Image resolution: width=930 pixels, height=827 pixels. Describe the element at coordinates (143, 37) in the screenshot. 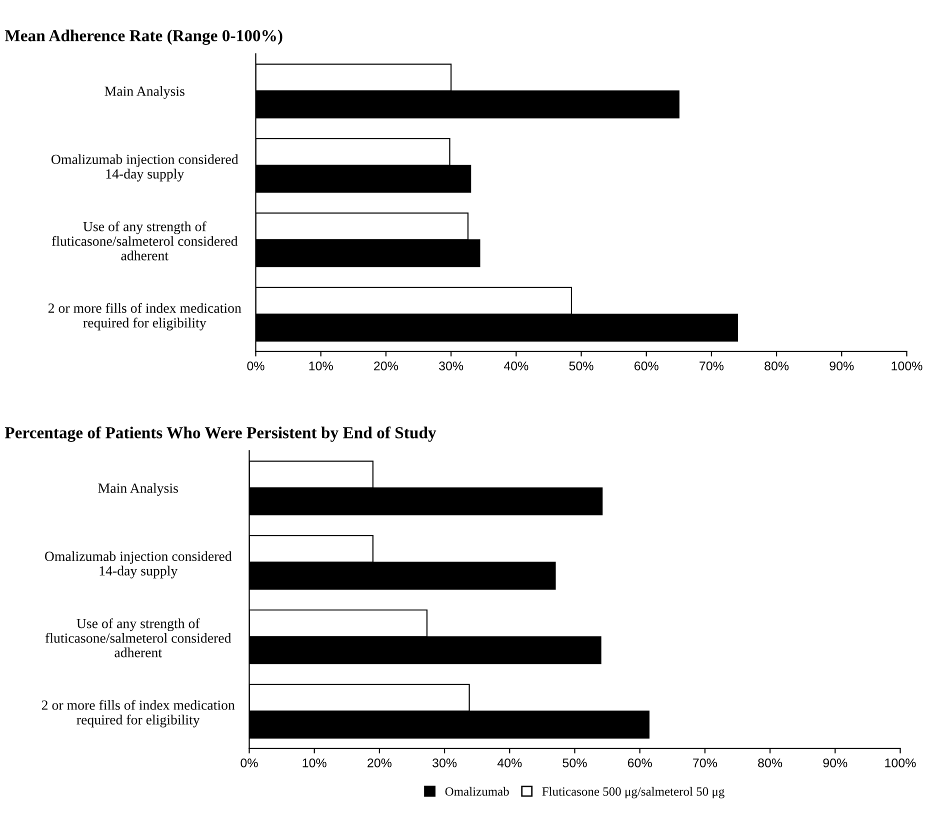

I see `chart-title: Mean Adherence Rate (Range 0-100%)` at that location.